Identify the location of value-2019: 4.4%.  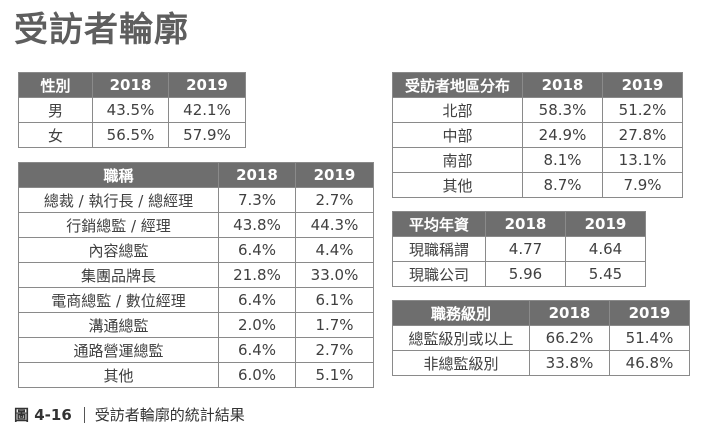
(334, 250).